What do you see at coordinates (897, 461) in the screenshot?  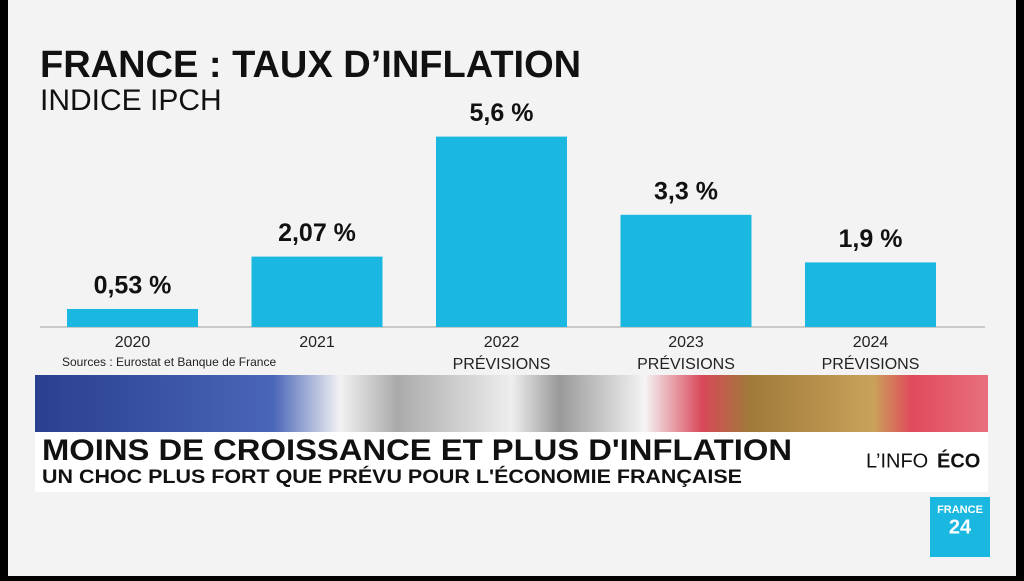 I see `program: L’INFO` at bounding box center [897, 461].